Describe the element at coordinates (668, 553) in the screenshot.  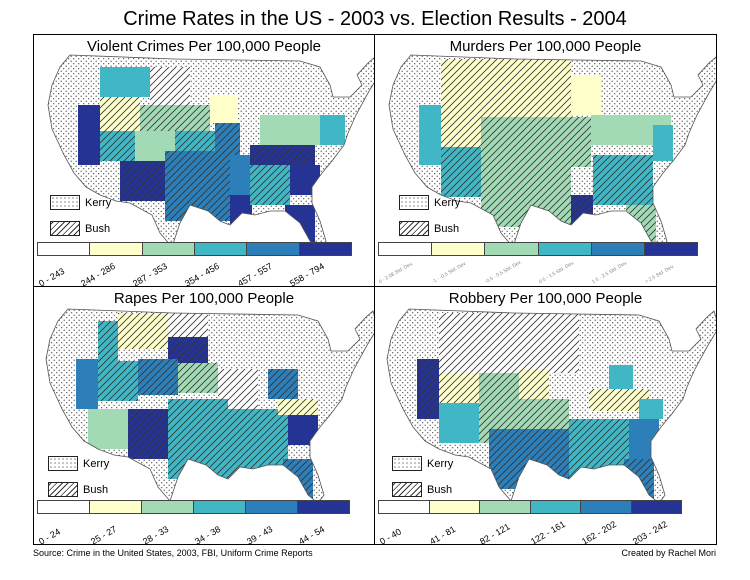
I see `credit-note: Created by Rachel Mori` at that location.